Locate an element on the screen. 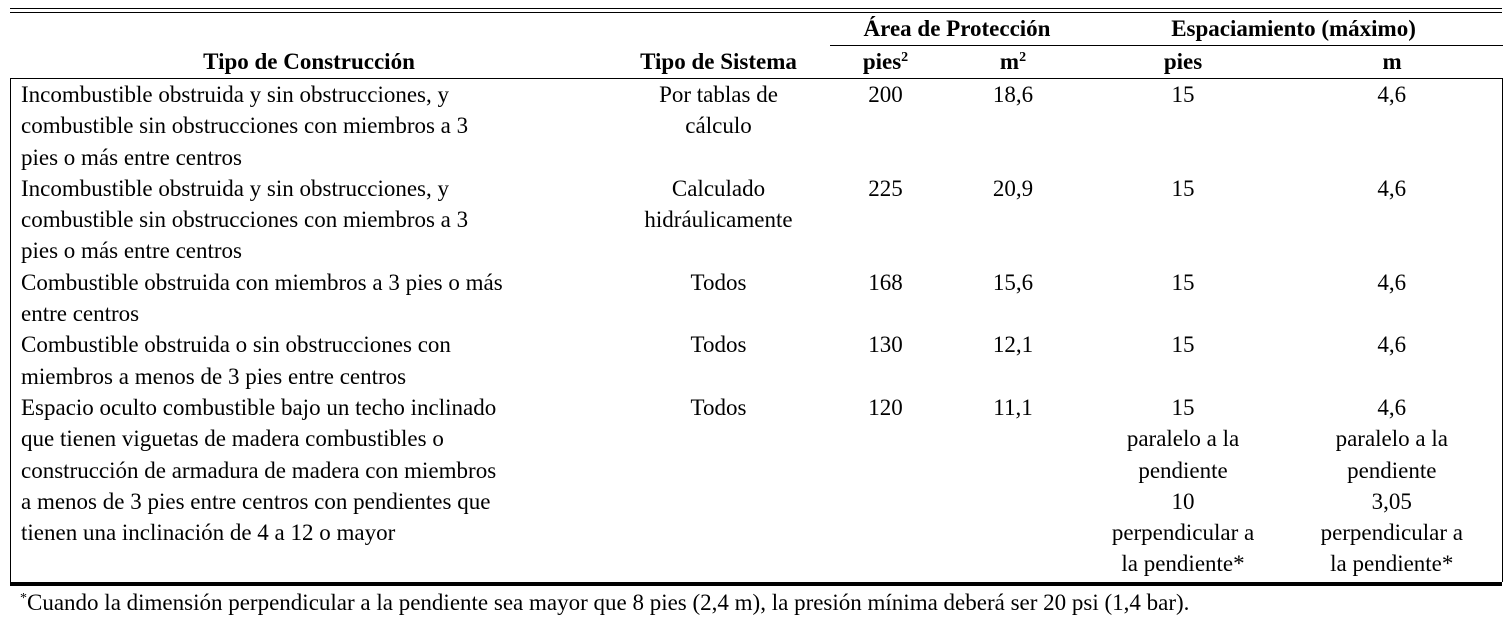 The height and width of the screenshot is (624, 1509). cell-line: 3,05 is located at coordinates (1391, 501).